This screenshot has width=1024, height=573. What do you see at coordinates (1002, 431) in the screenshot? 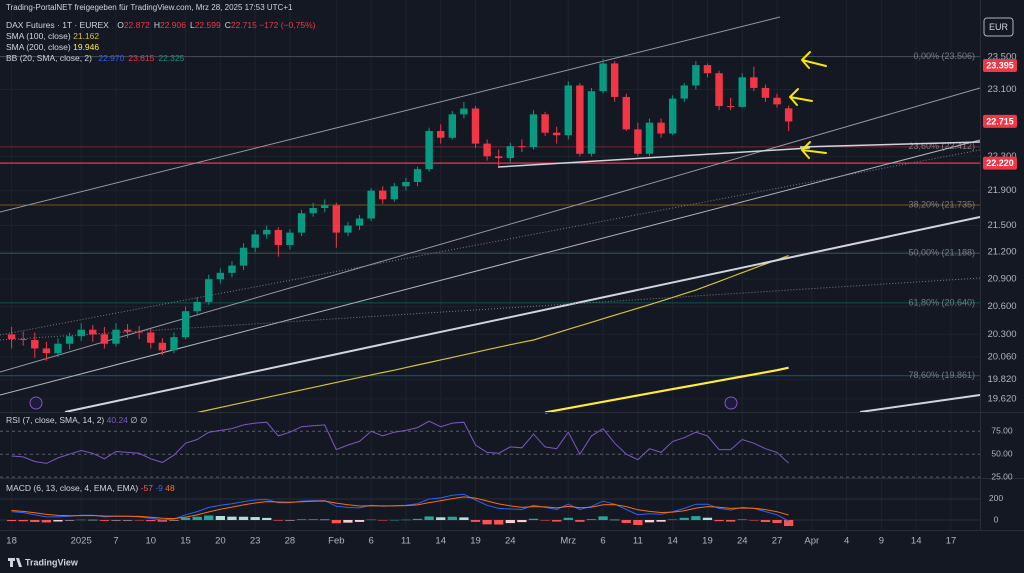
I see `rsi-tick-label: 75.00` at bounding box center [1002, 431].